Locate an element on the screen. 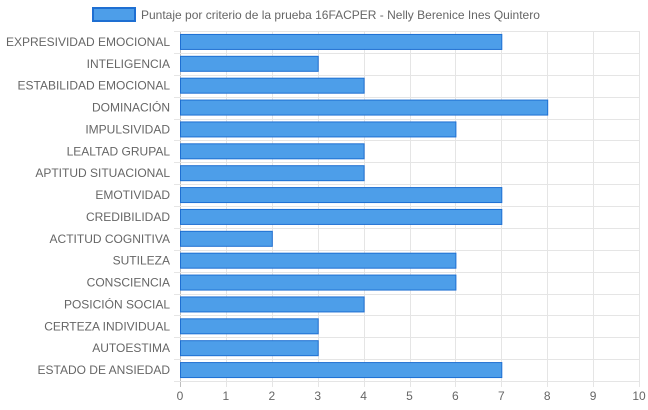  category-label: IMPULSIVIDAD is located at coordinates (127, 129).